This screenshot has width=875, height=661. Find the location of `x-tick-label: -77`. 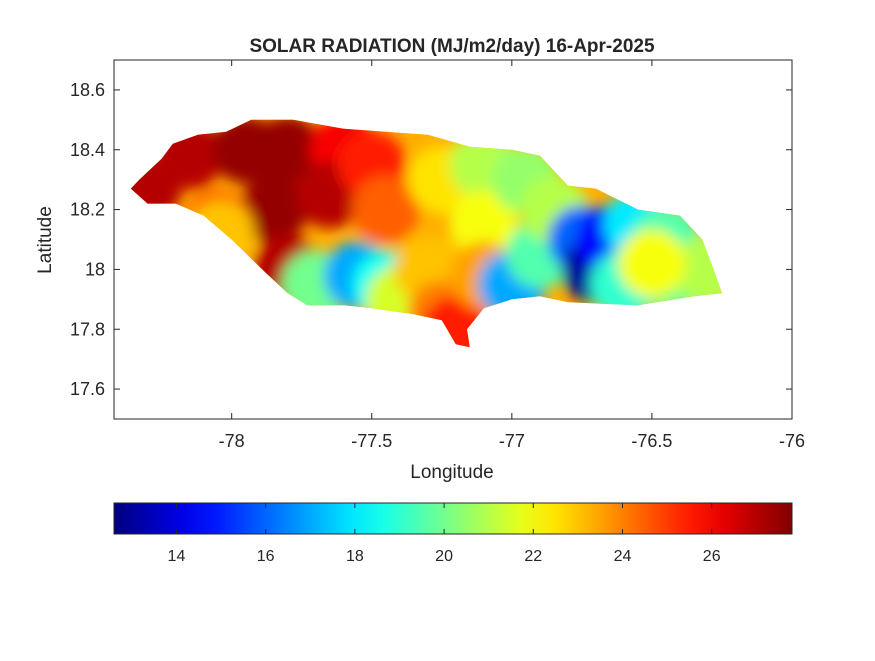

x-tick-label: -77 is located at coordinates (512, 441).